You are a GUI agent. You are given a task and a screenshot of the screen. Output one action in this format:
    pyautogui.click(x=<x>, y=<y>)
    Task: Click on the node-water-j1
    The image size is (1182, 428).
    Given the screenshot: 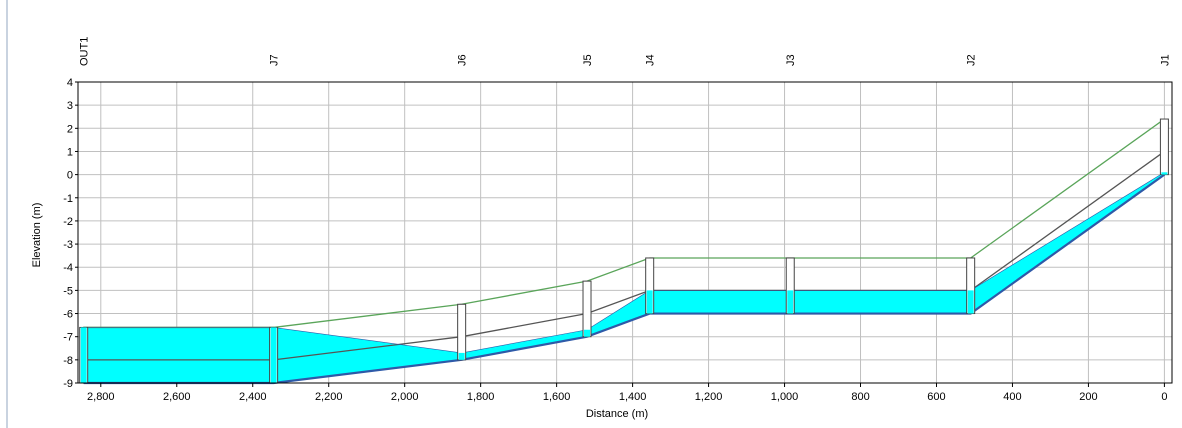 What is the action you would take?
    pyautogui.click(x=1164, y=173)
    